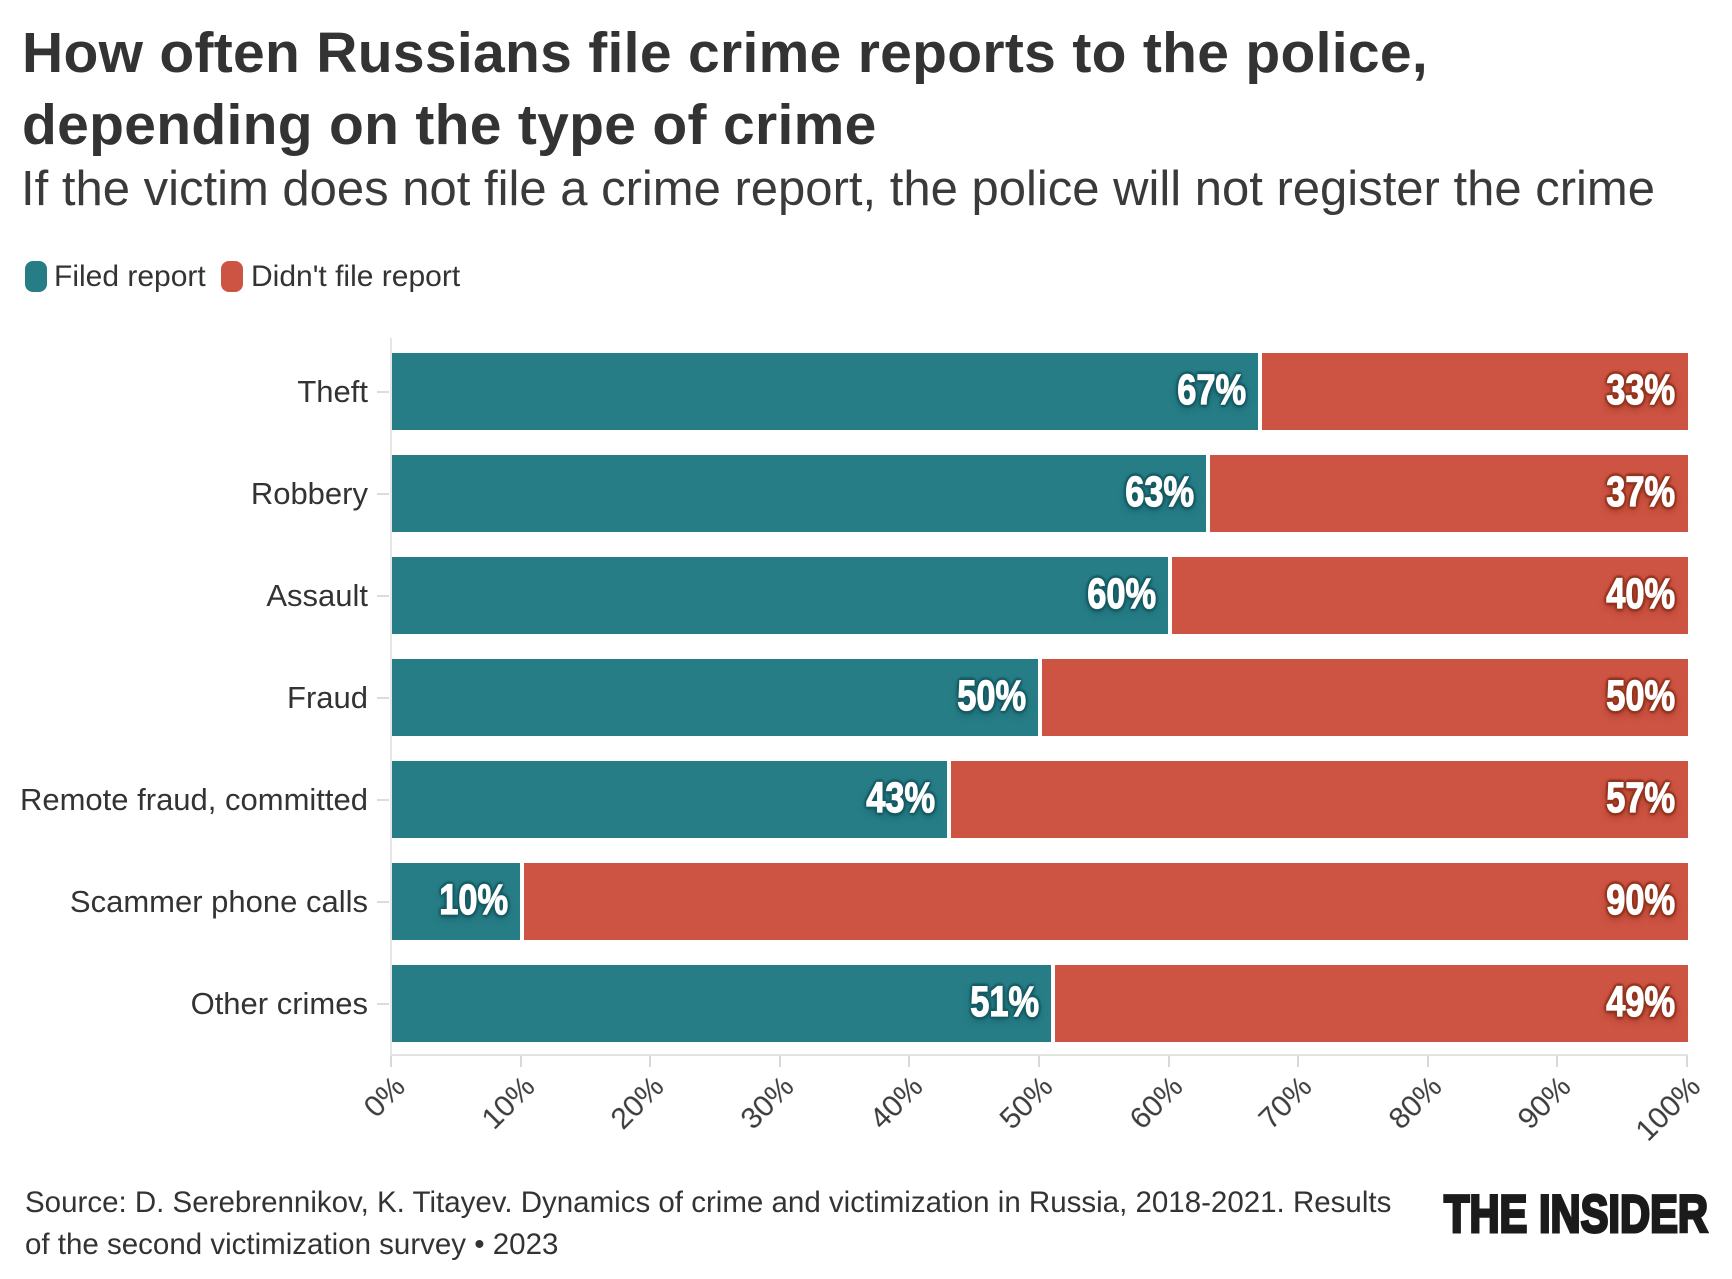  Describe the element at coordinates (1576, 1215) in the screenshot. I see `svg-text: THE INSIDER` at that location.